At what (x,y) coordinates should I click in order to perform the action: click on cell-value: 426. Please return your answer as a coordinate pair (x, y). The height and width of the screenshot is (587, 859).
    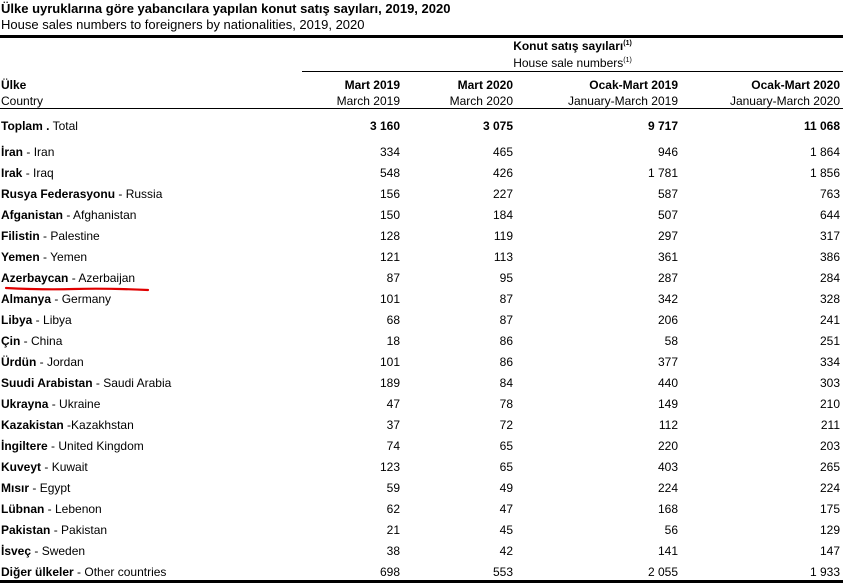
    Looking at the image, I should click on (502, 173).